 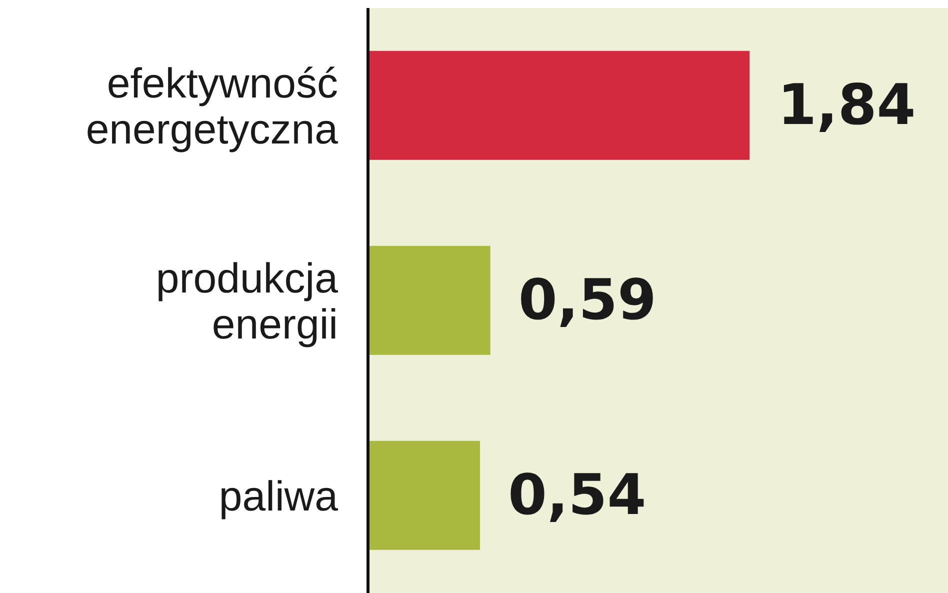 What do you see at coordinates (212, 105) in the screenshot?
I see `y-tick-label: efektywność energetyczna` at bounding box center [212, 105].